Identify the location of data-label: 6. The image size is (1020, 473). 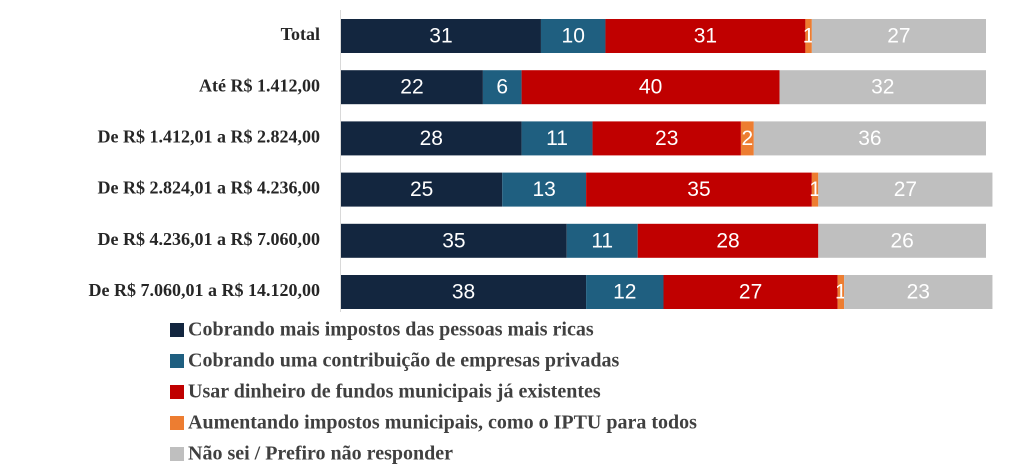
(502, 87).